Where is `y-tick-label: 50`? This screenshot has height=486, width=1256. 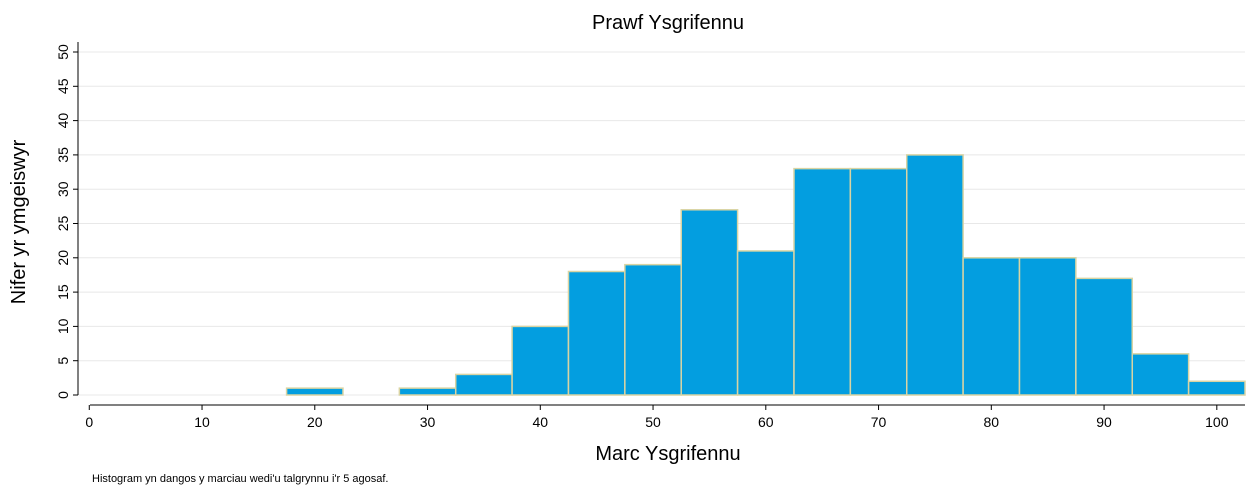
y-tick-label: 50 is located at coordinates (63, 52).